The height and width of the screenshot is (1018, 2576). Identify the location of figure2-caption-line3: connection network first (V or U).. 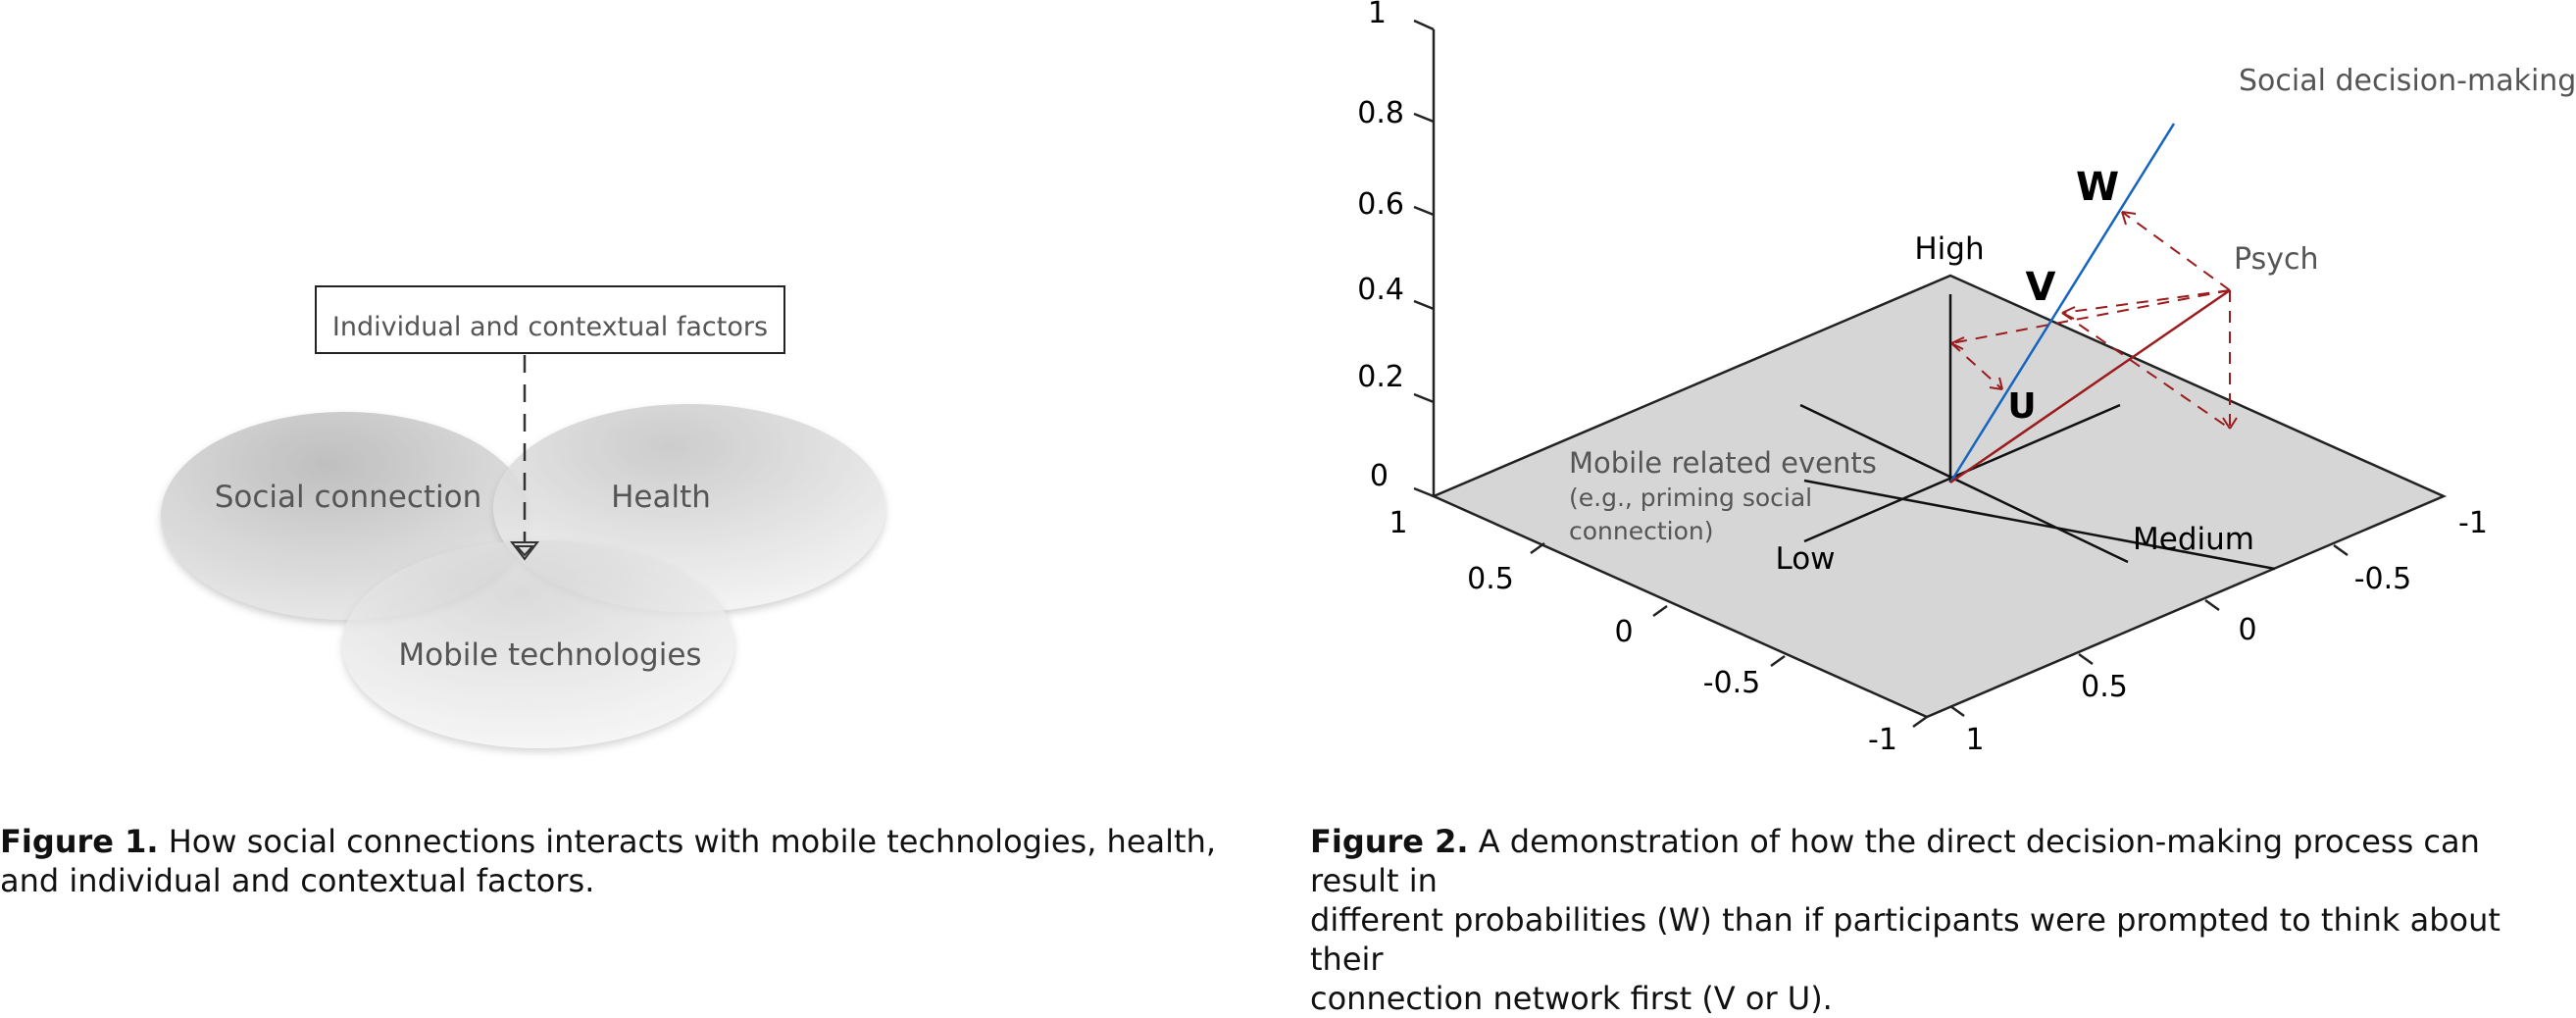
(1572, 998).